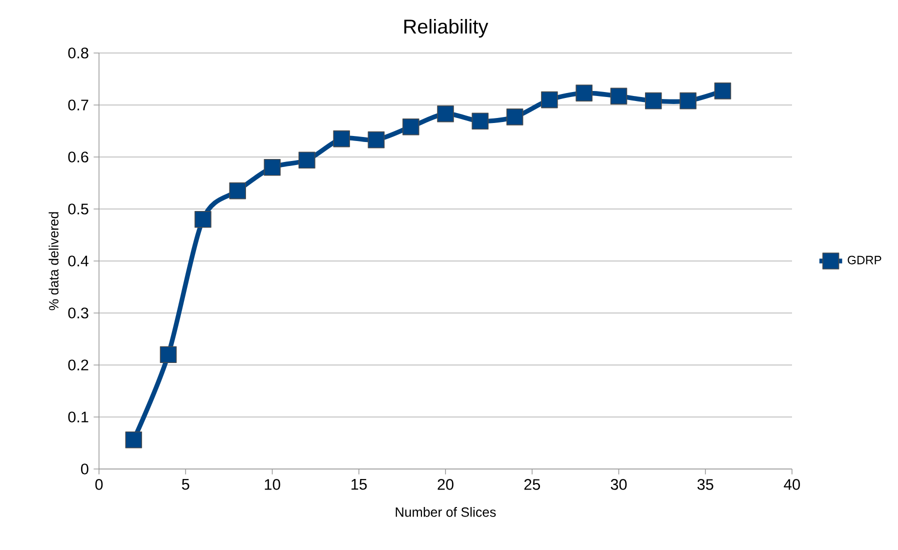 The image size is (898, 550). Describe the element at coordinates (78, 105) in the screenshot. I see `y-tick-label: 0.7` at that location.